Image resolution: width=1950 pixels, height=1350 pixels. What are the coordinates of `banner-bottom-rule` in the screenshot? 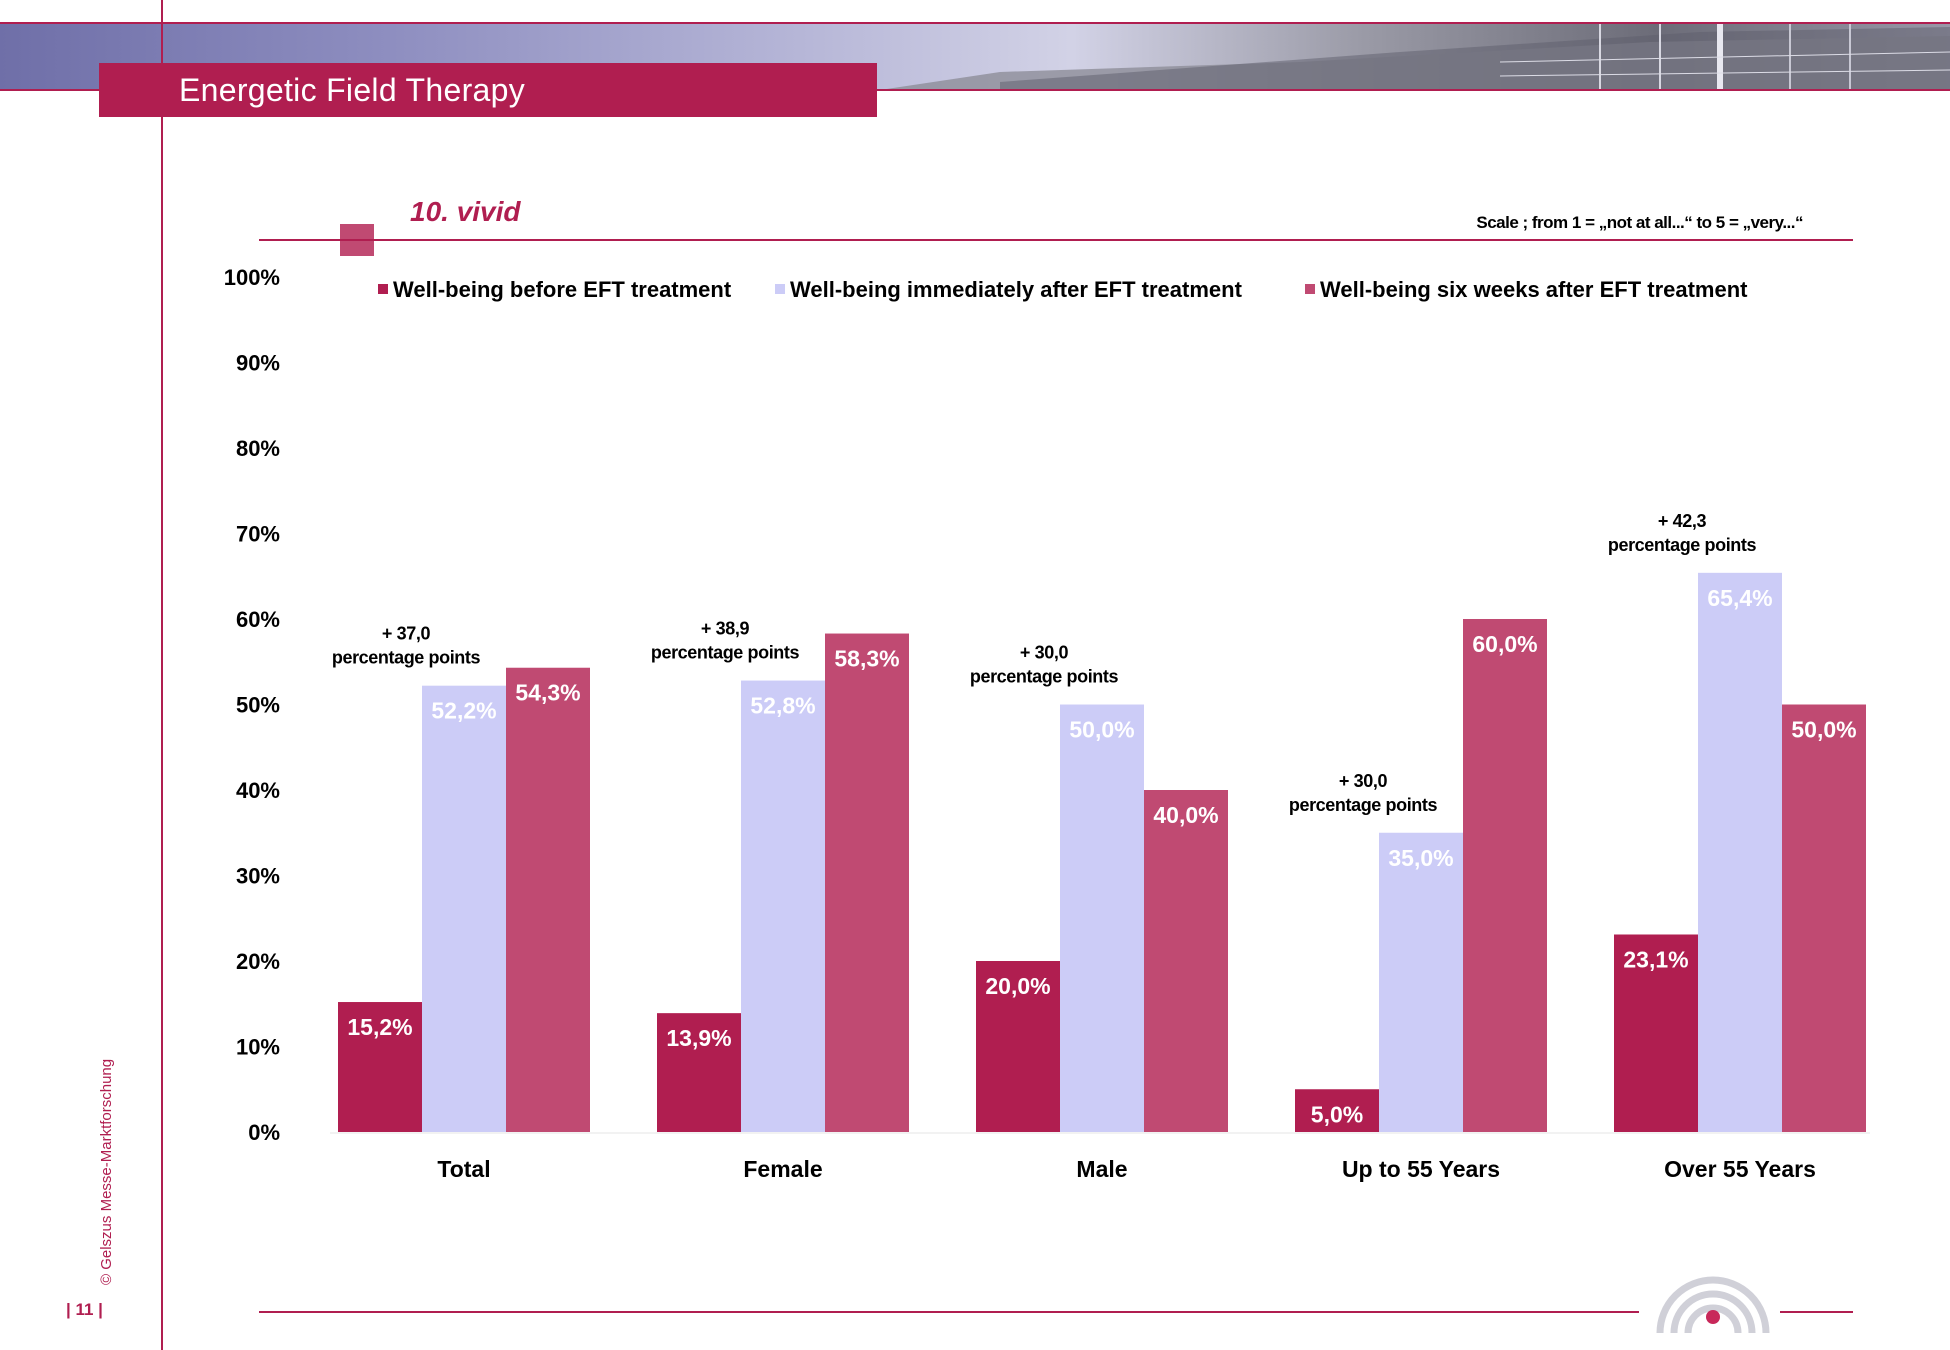 It's located at (975, 90).